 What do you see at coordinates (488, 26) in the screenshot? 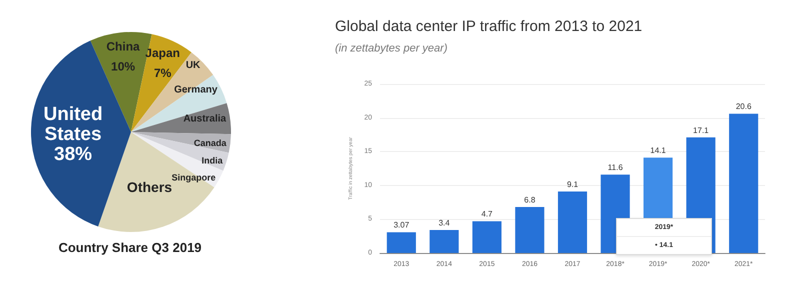
I see `chart-title: Global data center IP traffic from 2013 to 2021` at bounding box center [488, 26].